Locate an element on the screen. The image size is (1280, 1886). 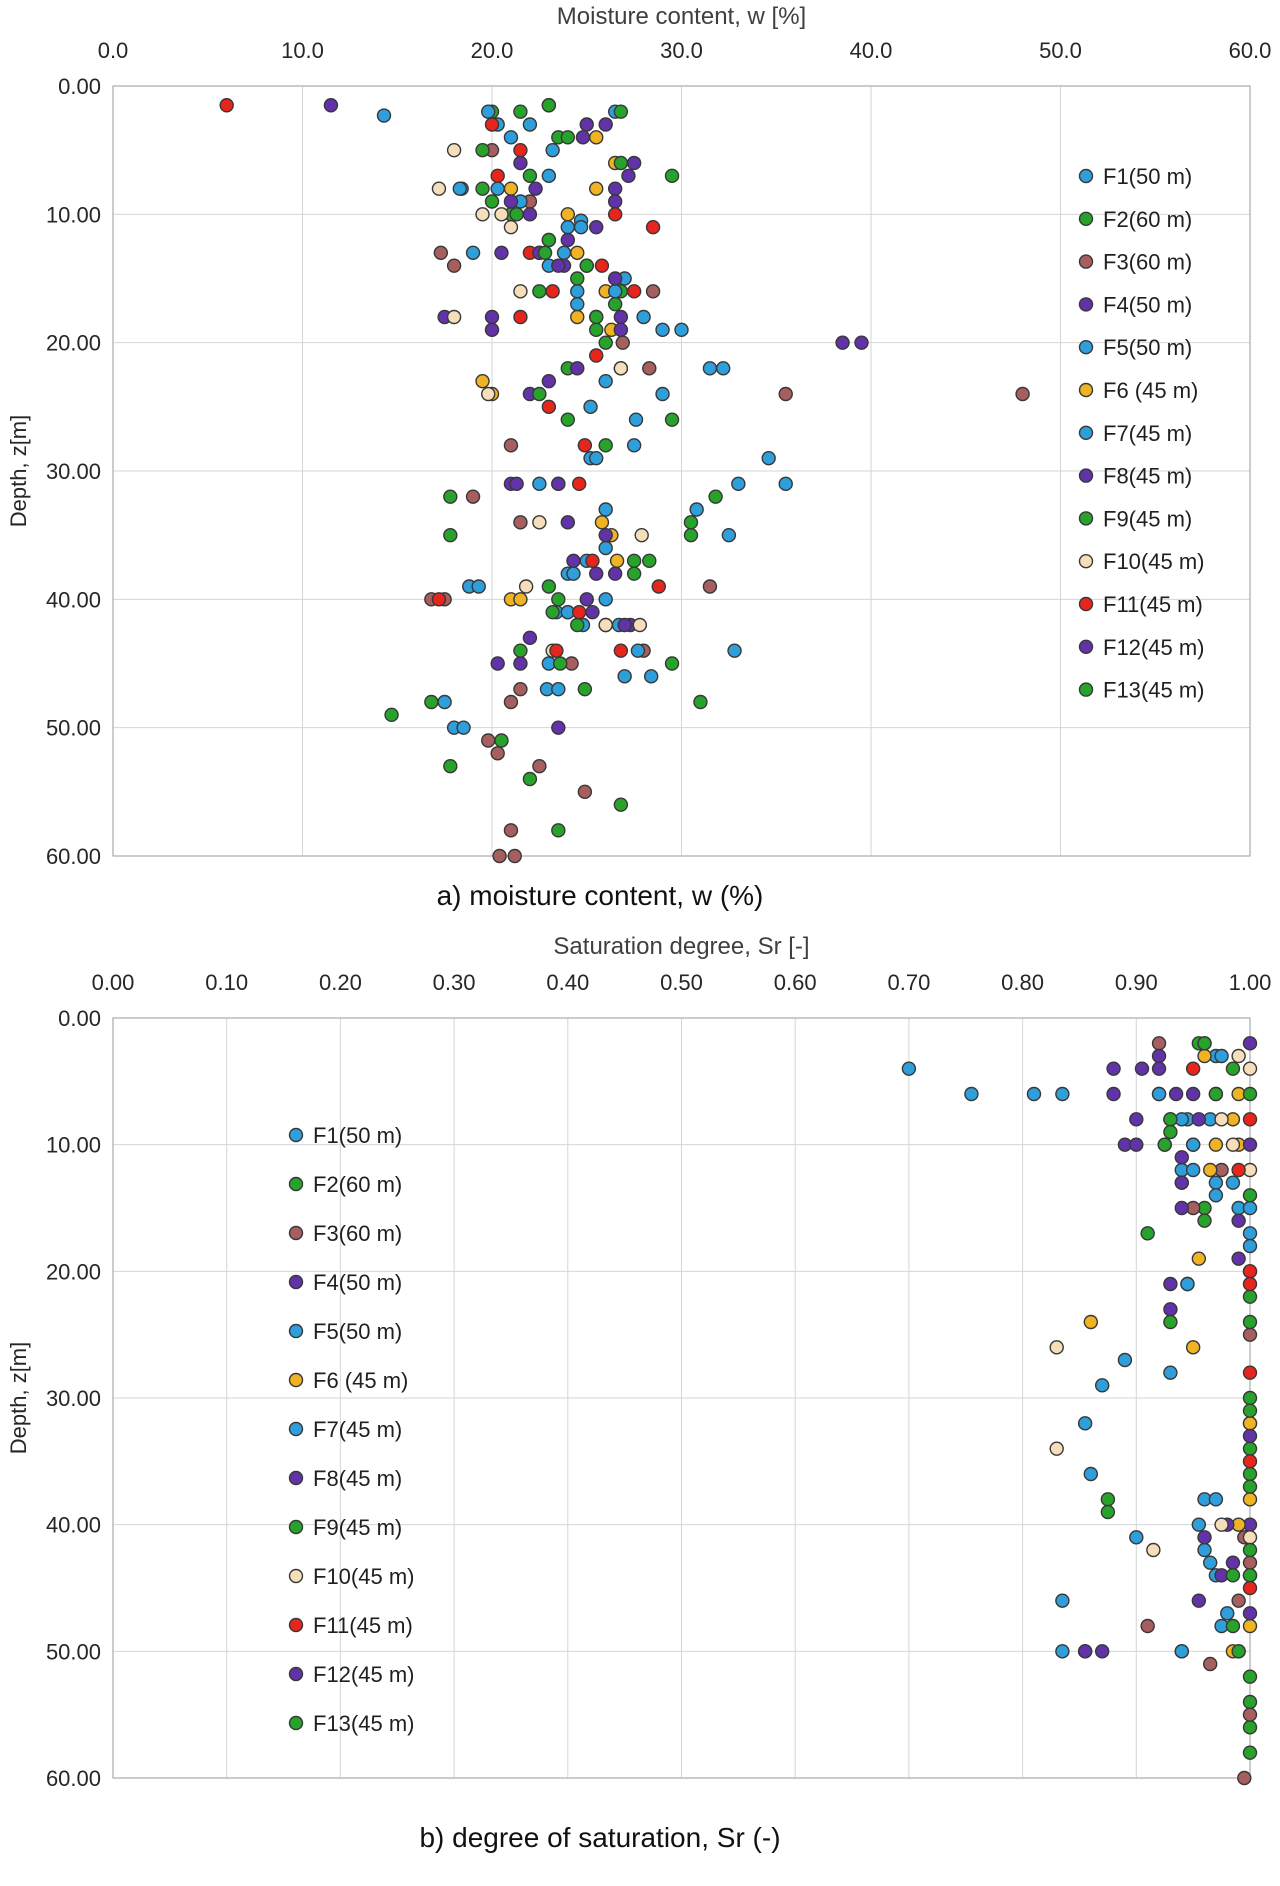
chart-title: Saturation degree, Sr [-] is located at coordinates (681, 946).